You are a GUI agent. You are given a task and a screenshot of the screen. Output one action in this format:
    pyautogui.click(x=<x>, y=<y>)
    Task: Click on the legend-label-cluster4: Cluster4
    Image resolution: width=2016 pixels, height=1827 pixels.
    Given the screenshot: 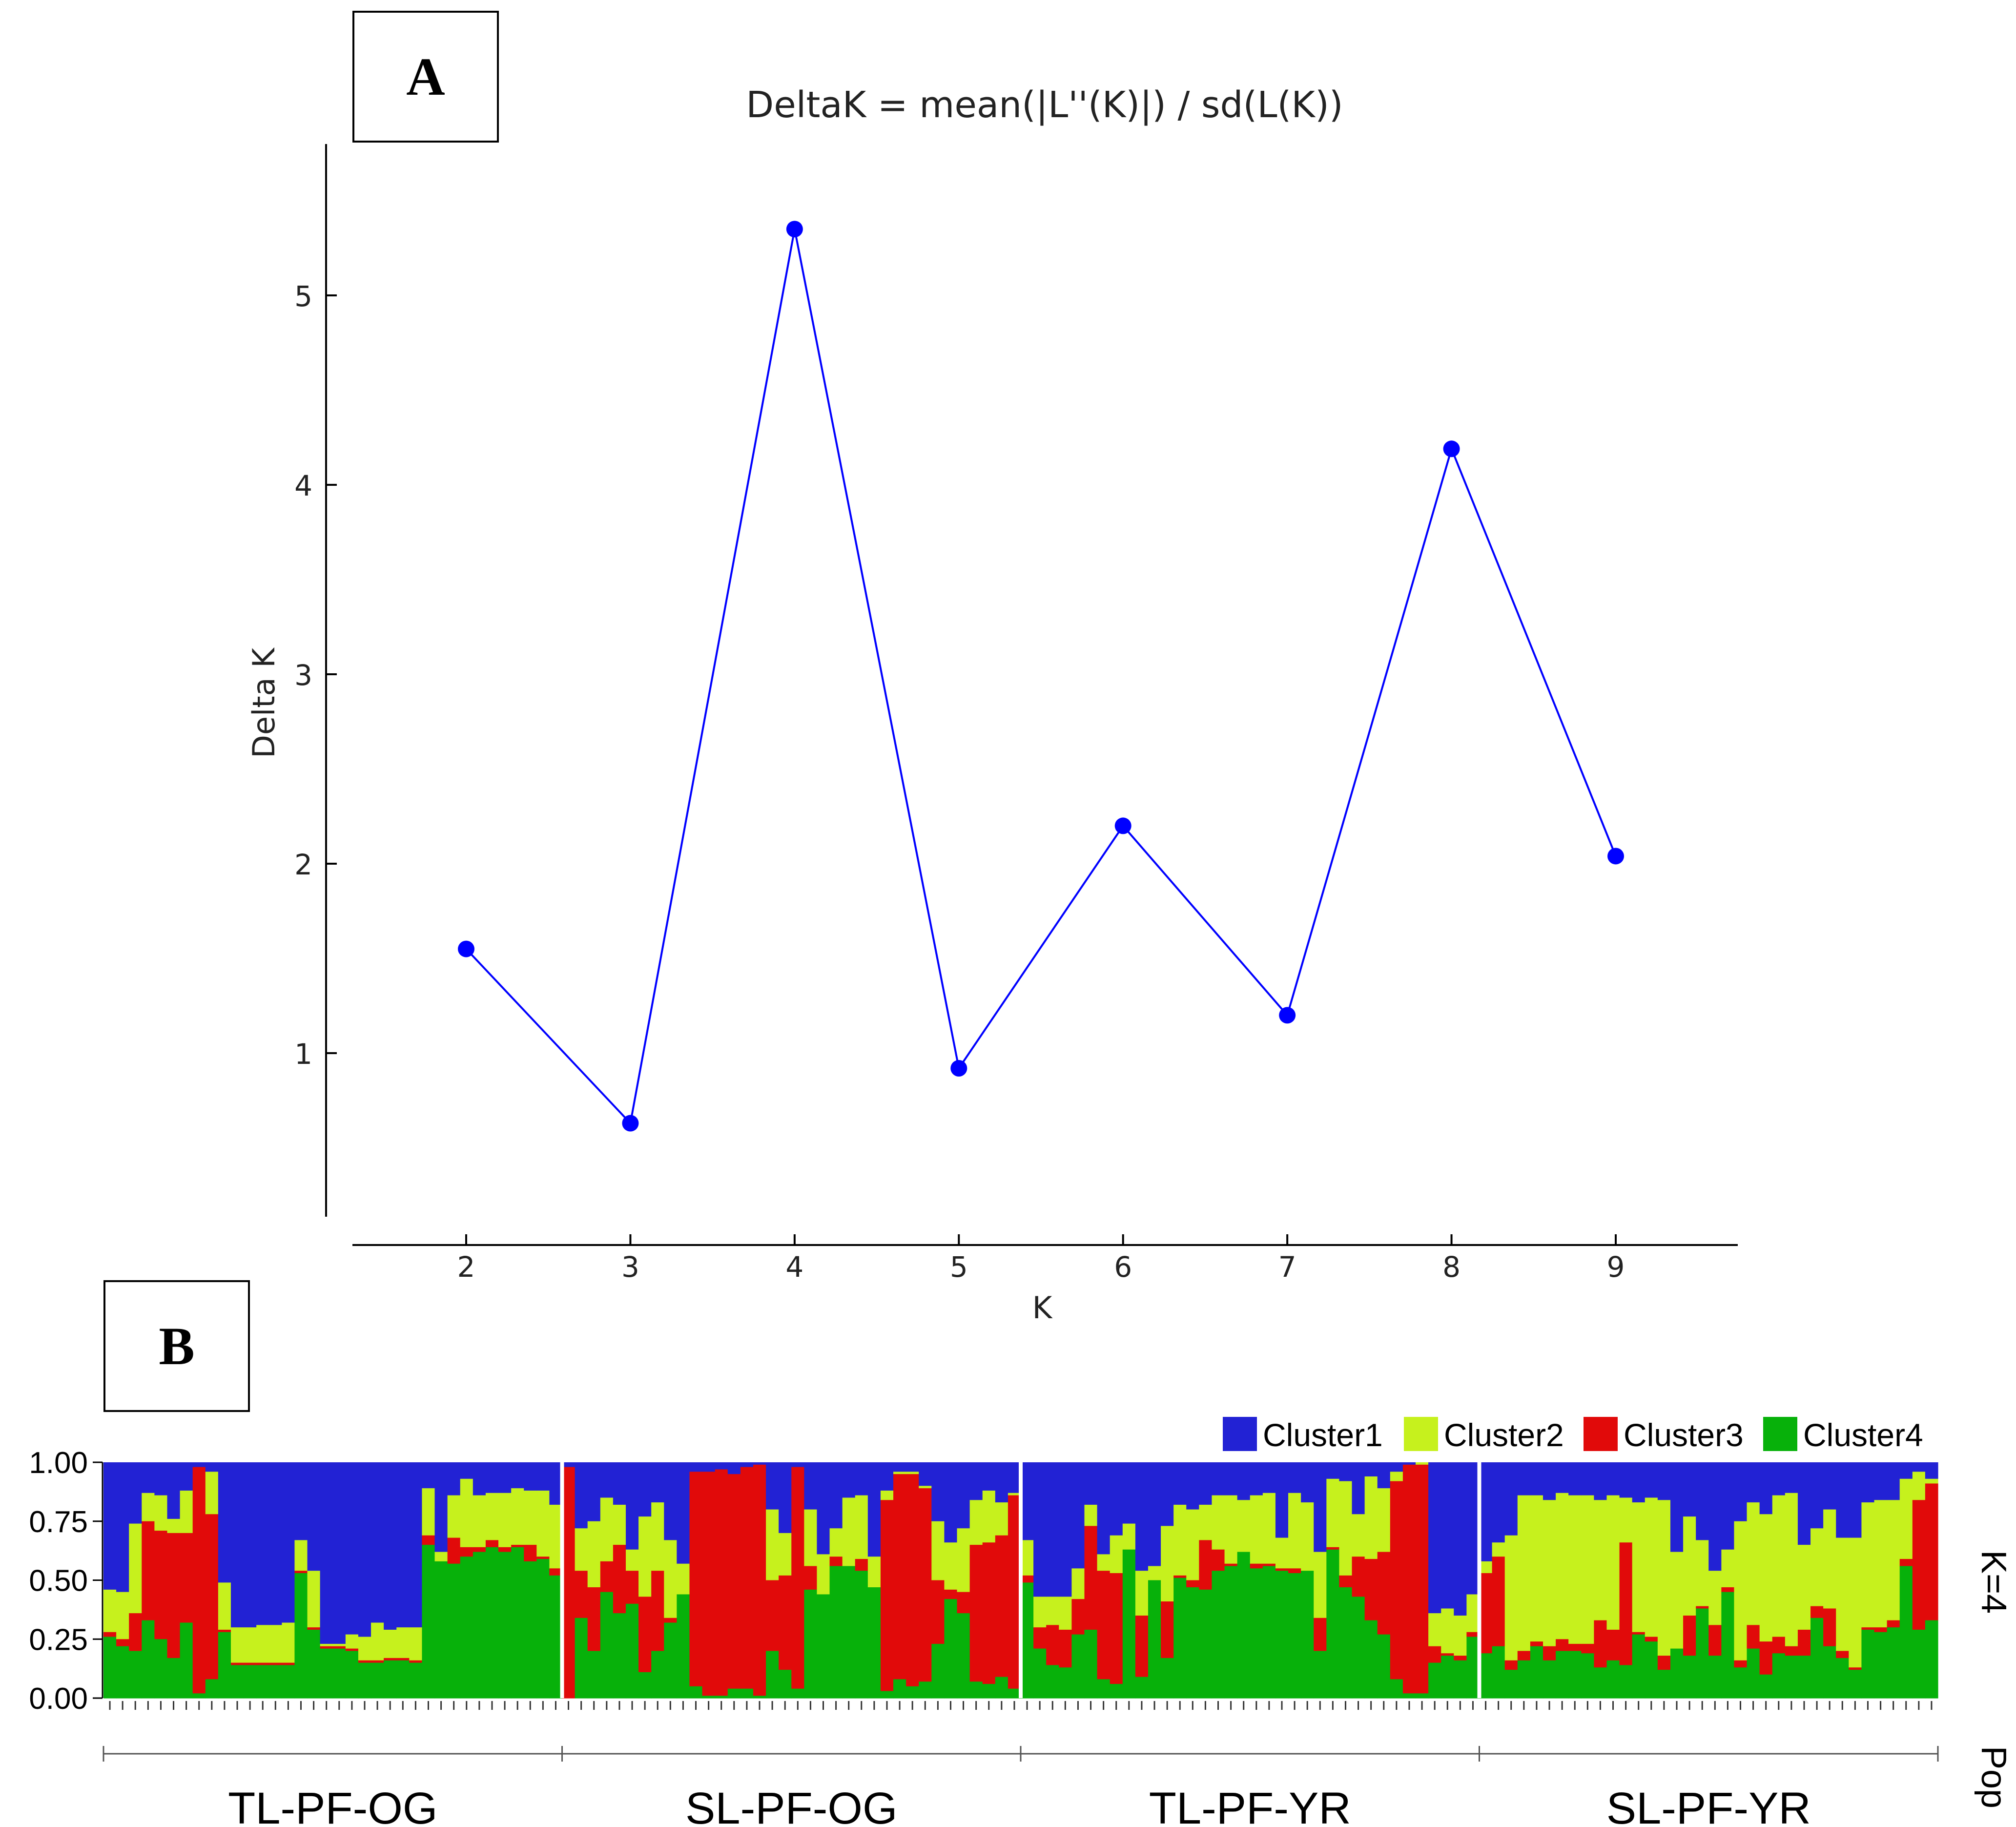 What is the action you would take?
    pyautogui.click(x=1863, y=1435)
    